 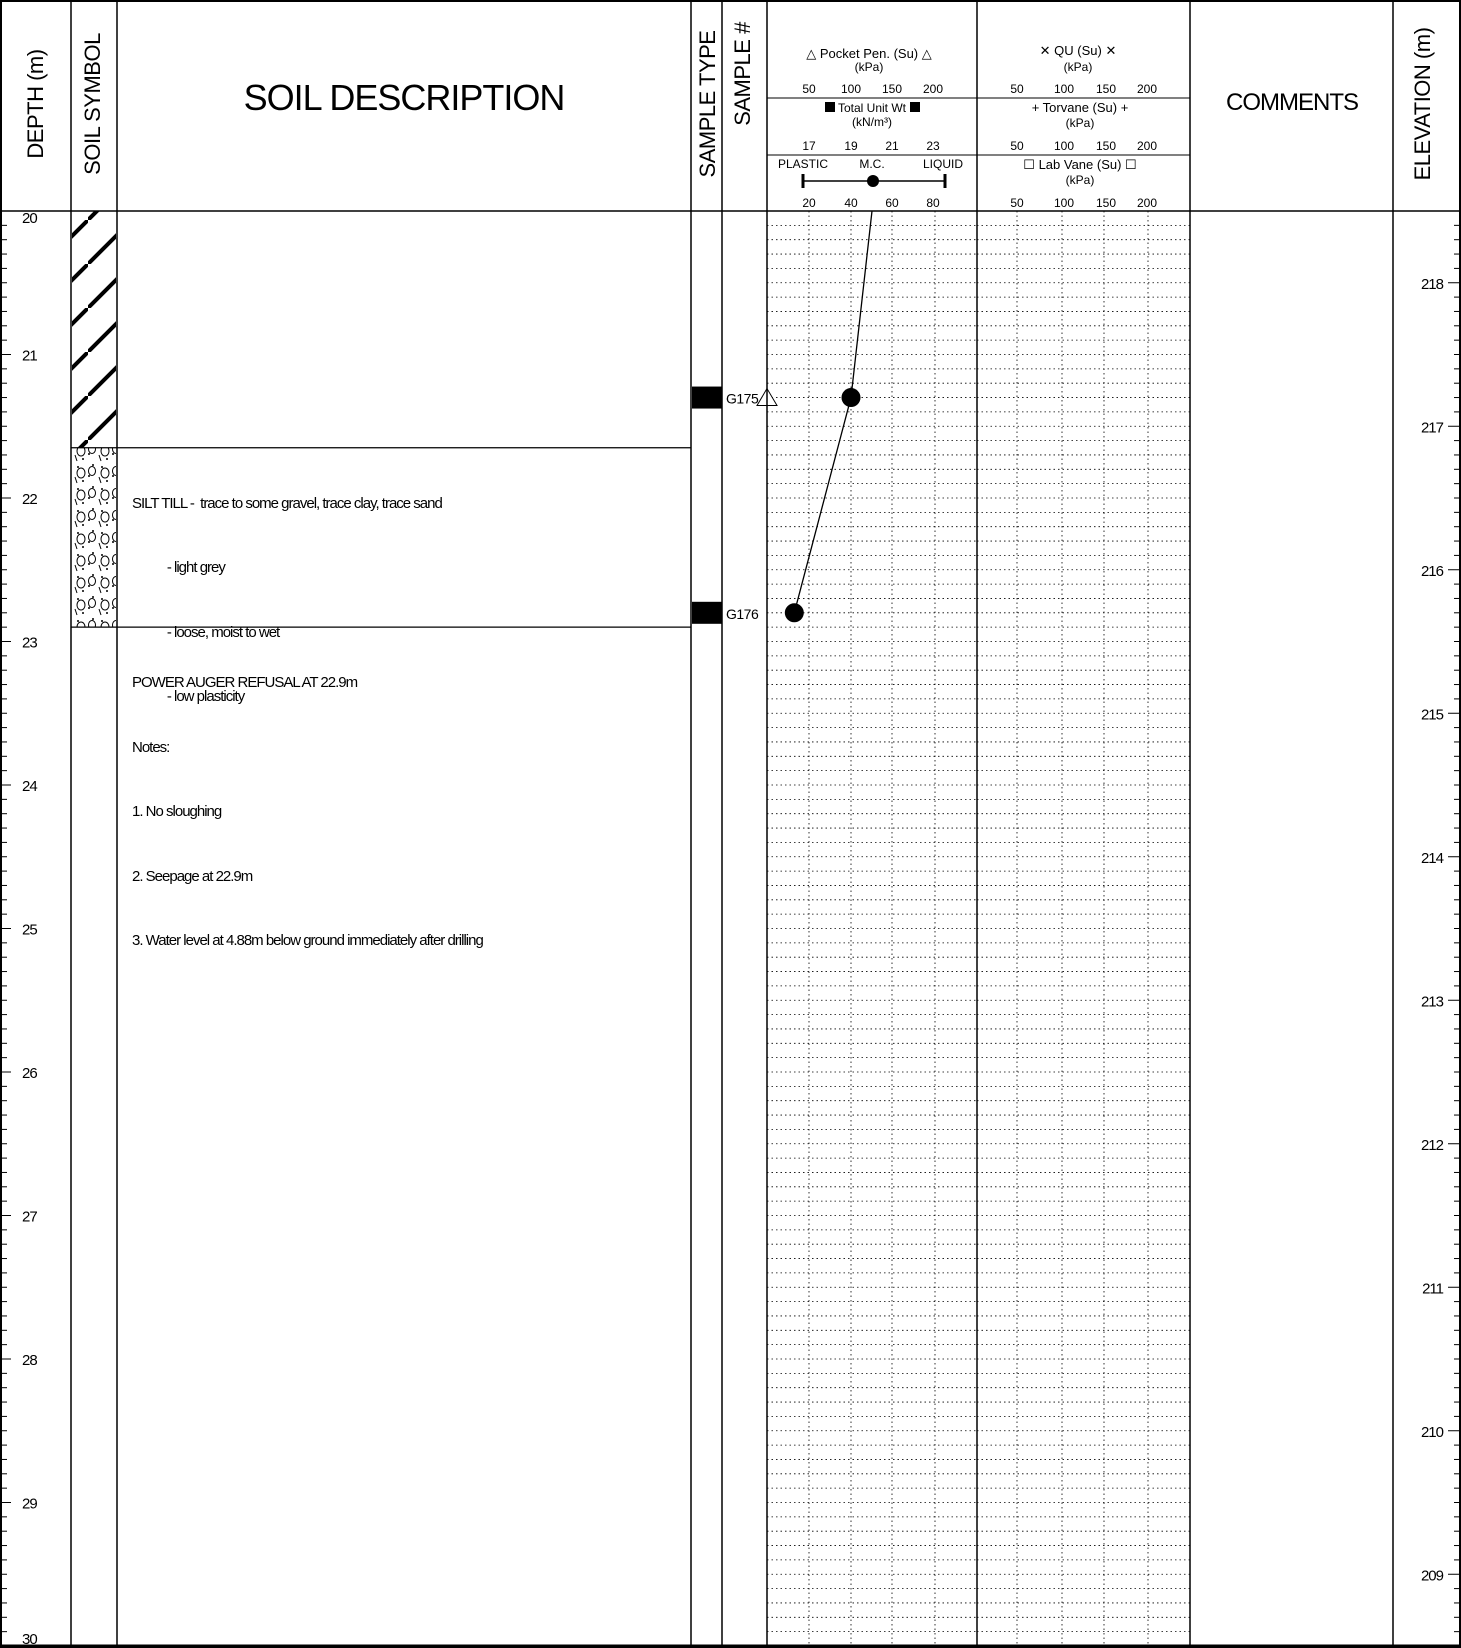 What do you see at coordinates (177, 812) in the screenshot?
I see `description-line: 1. No sloughing` at bounding box center [177, 812].